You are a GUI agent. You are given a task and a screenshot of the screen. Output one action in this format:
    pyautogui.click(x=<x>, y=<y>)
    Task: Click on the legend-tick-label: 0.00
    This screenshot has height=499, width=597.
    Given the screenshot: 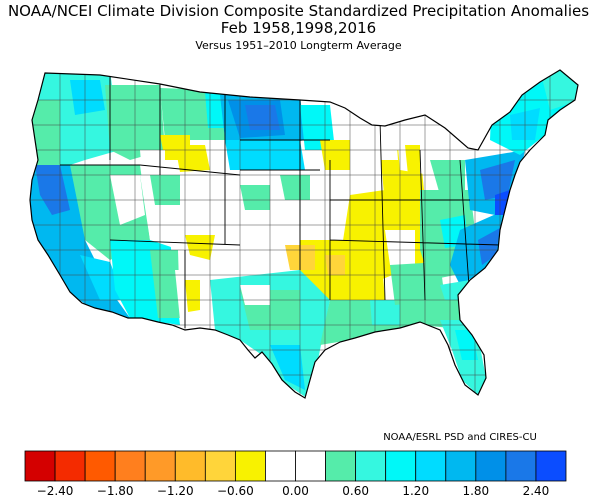 What is the action you would take?
    pyautogui.click(x=295, y=491)
    